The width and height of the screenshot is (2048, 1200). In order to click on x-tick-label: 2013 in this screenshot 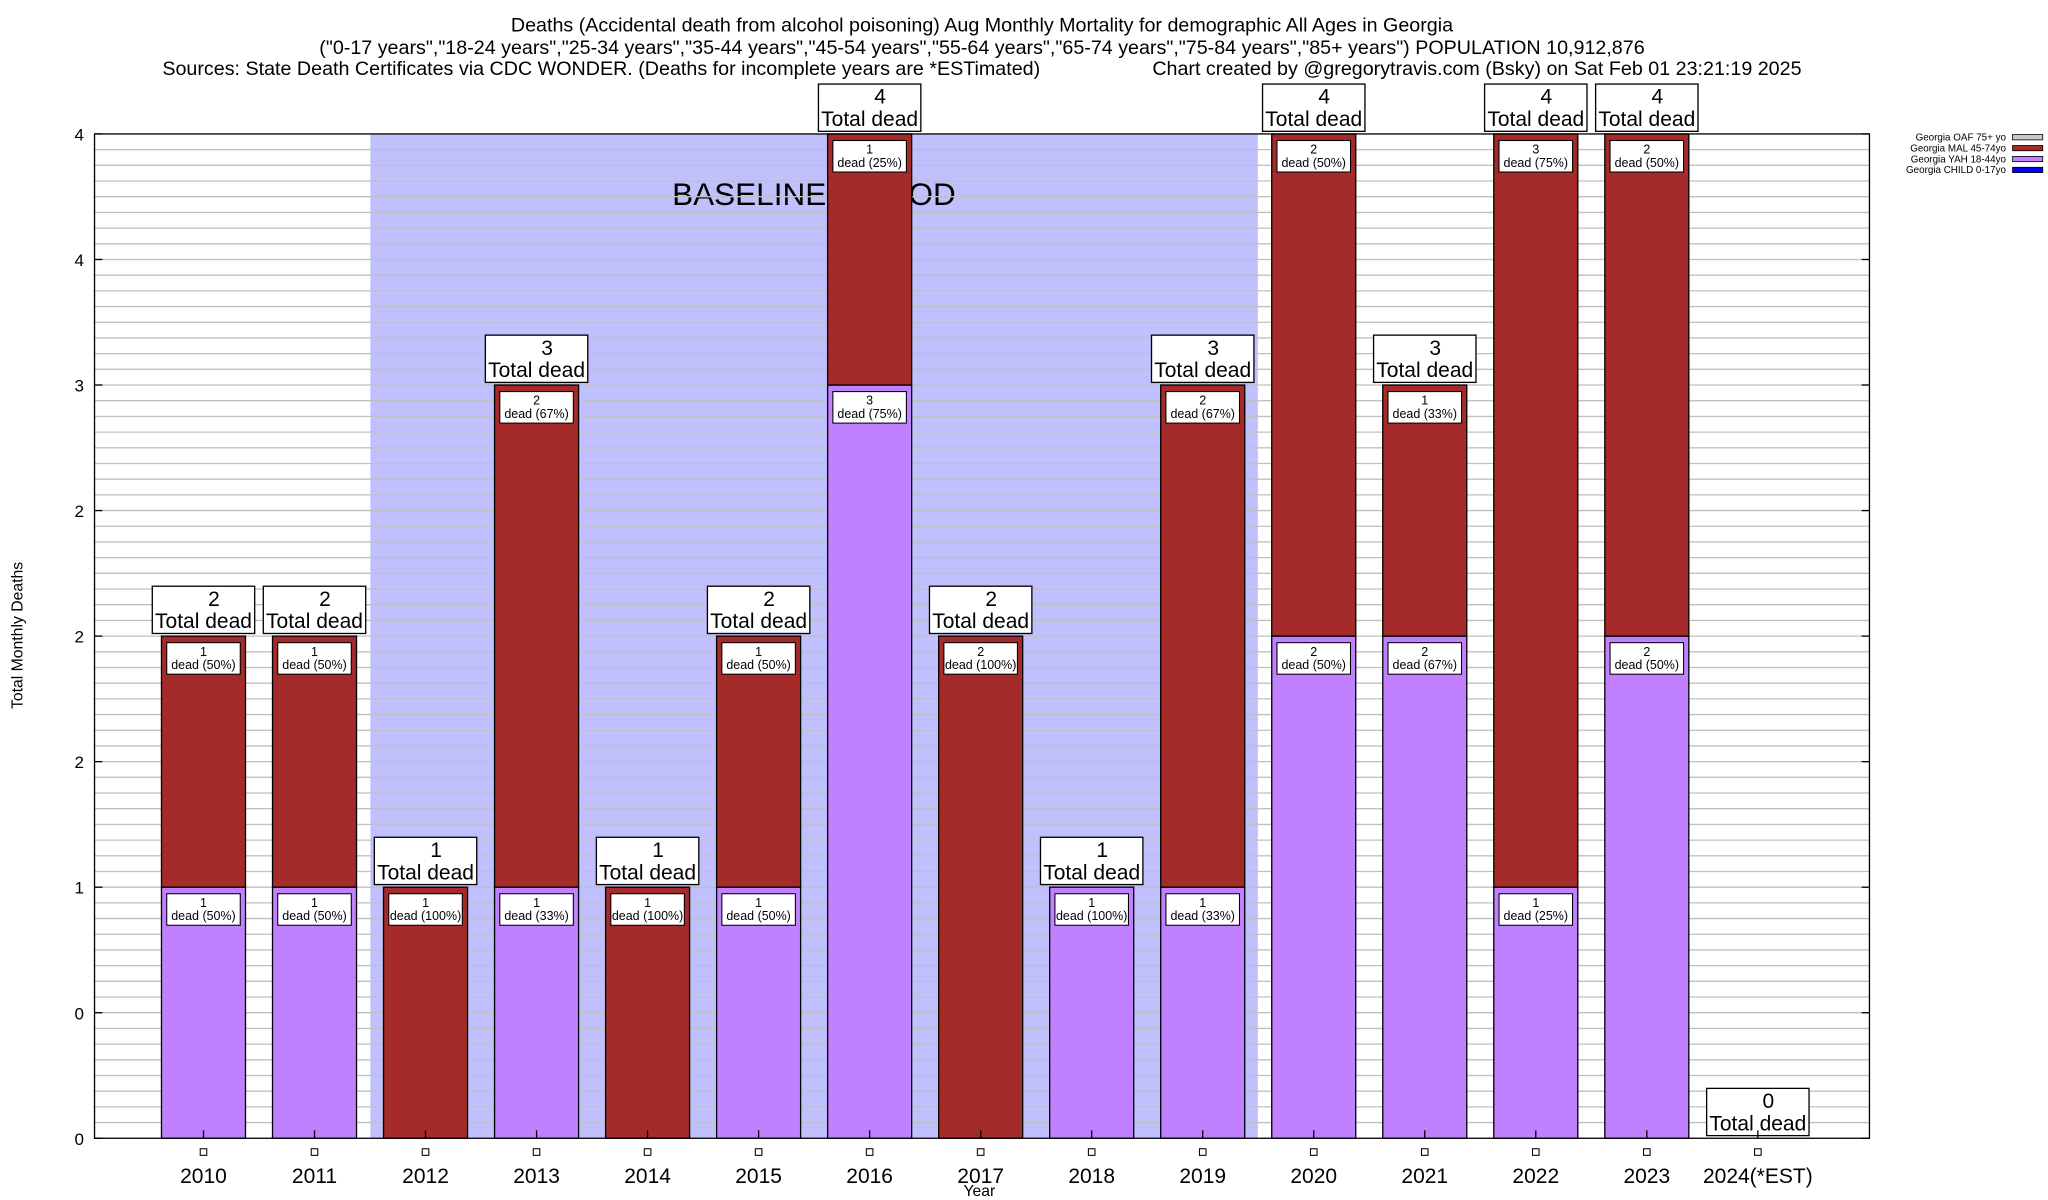, I will do `click(536, 1176)`.